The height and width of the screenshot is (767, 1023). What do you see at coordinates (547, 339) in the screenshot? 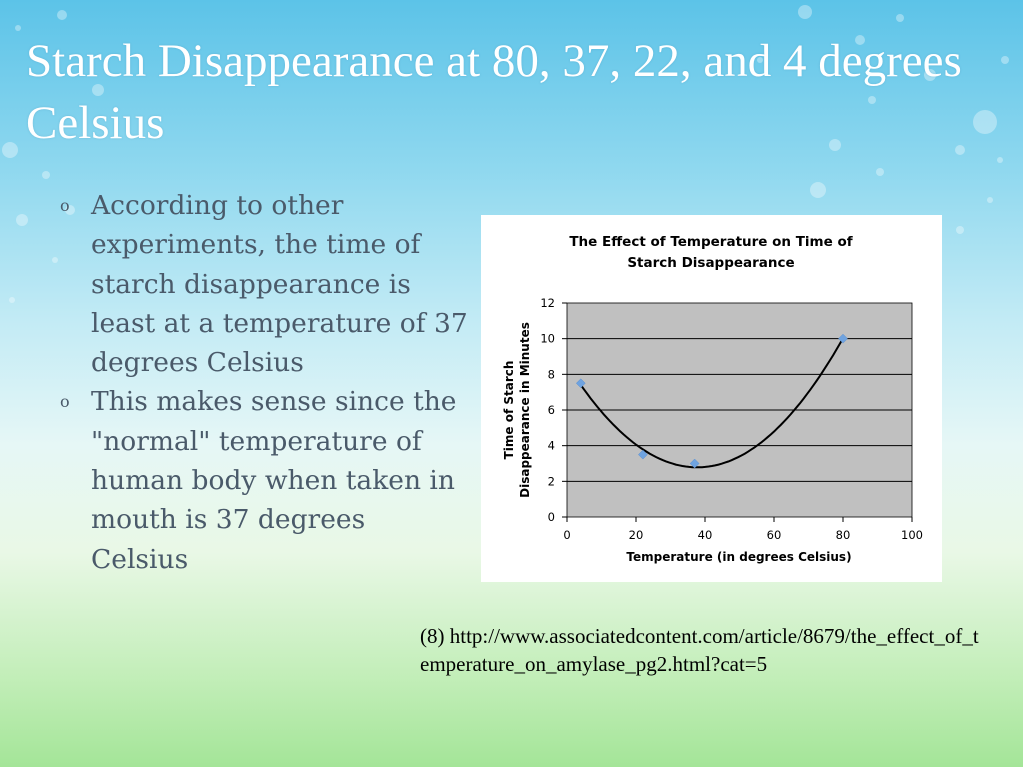
I see `y-tick-label: 10` at bounding box center [547, 339].